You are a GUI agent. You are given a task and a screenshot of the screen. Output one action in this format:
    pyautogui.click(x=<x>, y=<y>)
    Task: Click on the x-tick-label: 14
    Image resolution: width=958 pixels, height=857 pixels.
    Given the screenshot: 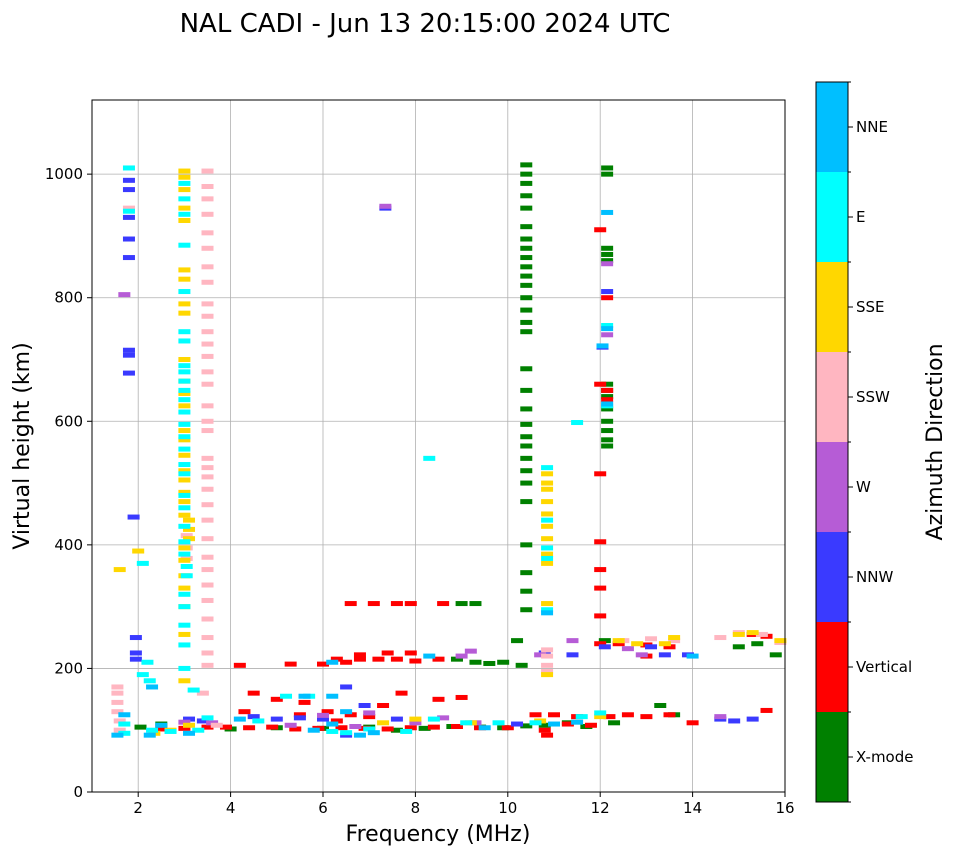 What is the action you would take?
    pyautogui.click(x=692, y=808)
    